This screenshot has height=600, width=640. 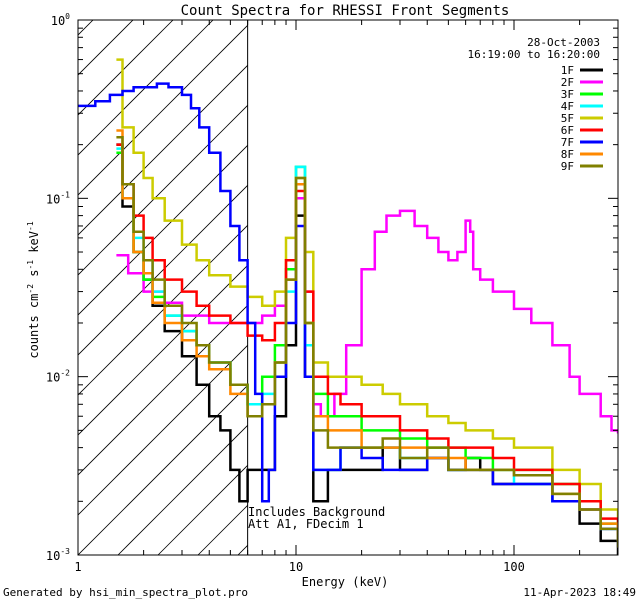 What do you see at coordinates (316, 512) in the screenshot?
I see `annotation-background: Includes Background` at bounding box center [316, 512].